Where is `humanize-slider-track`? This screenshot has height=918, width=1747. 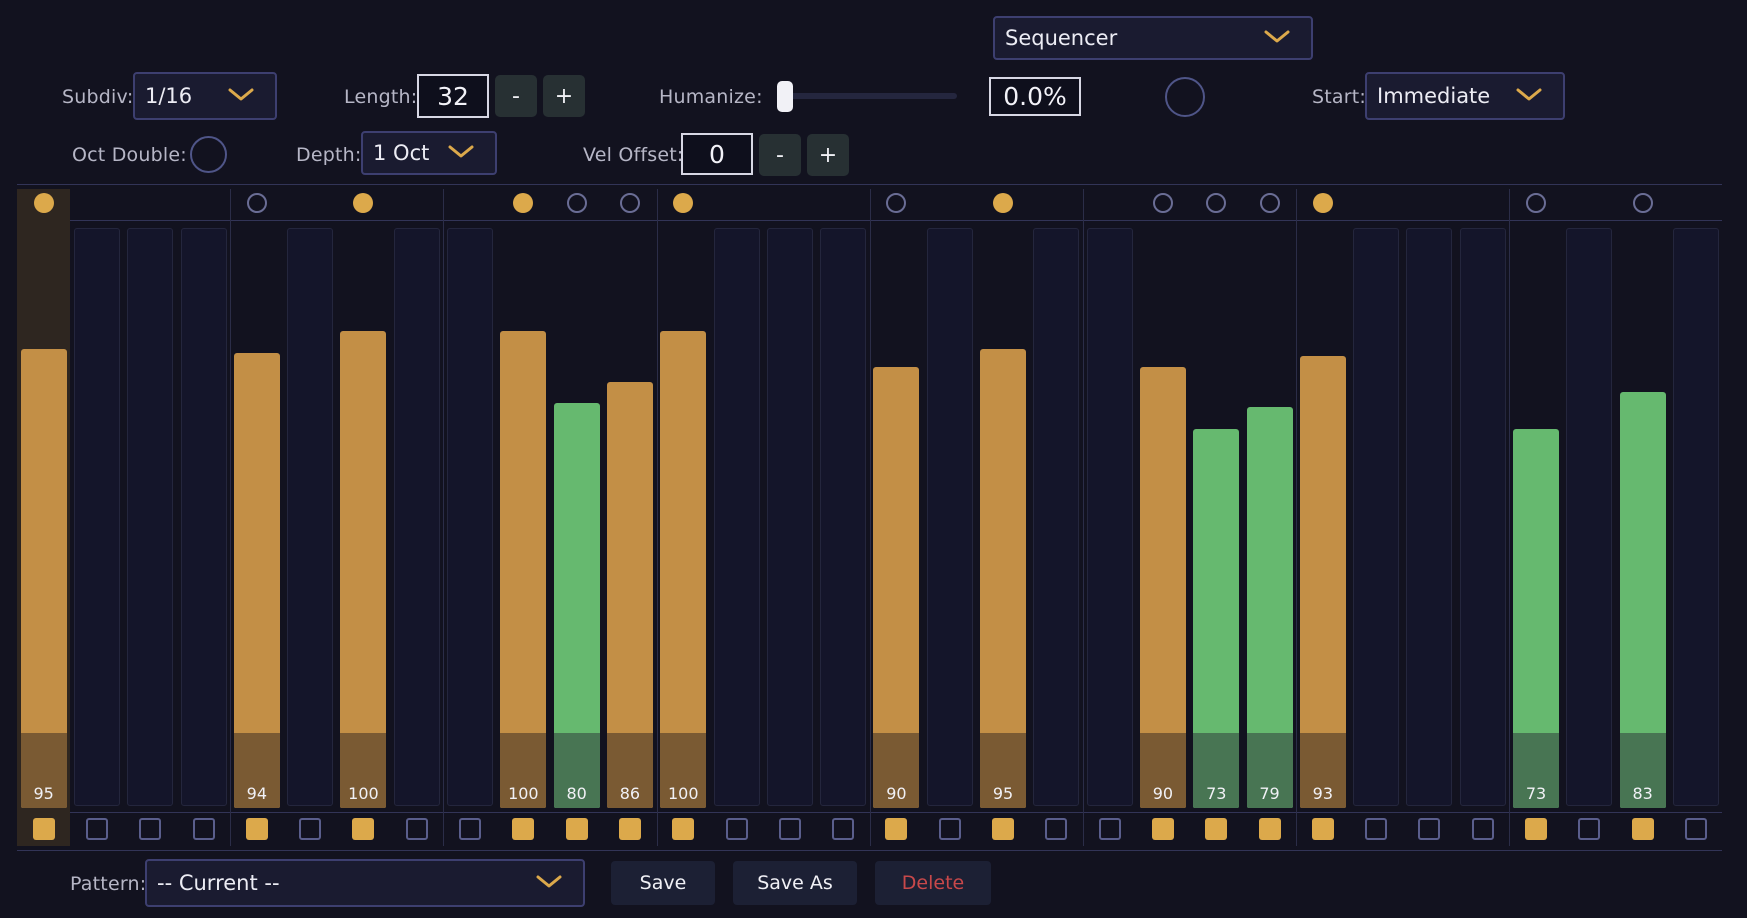
humanize-slider-track is located at coordinates (868, 96).